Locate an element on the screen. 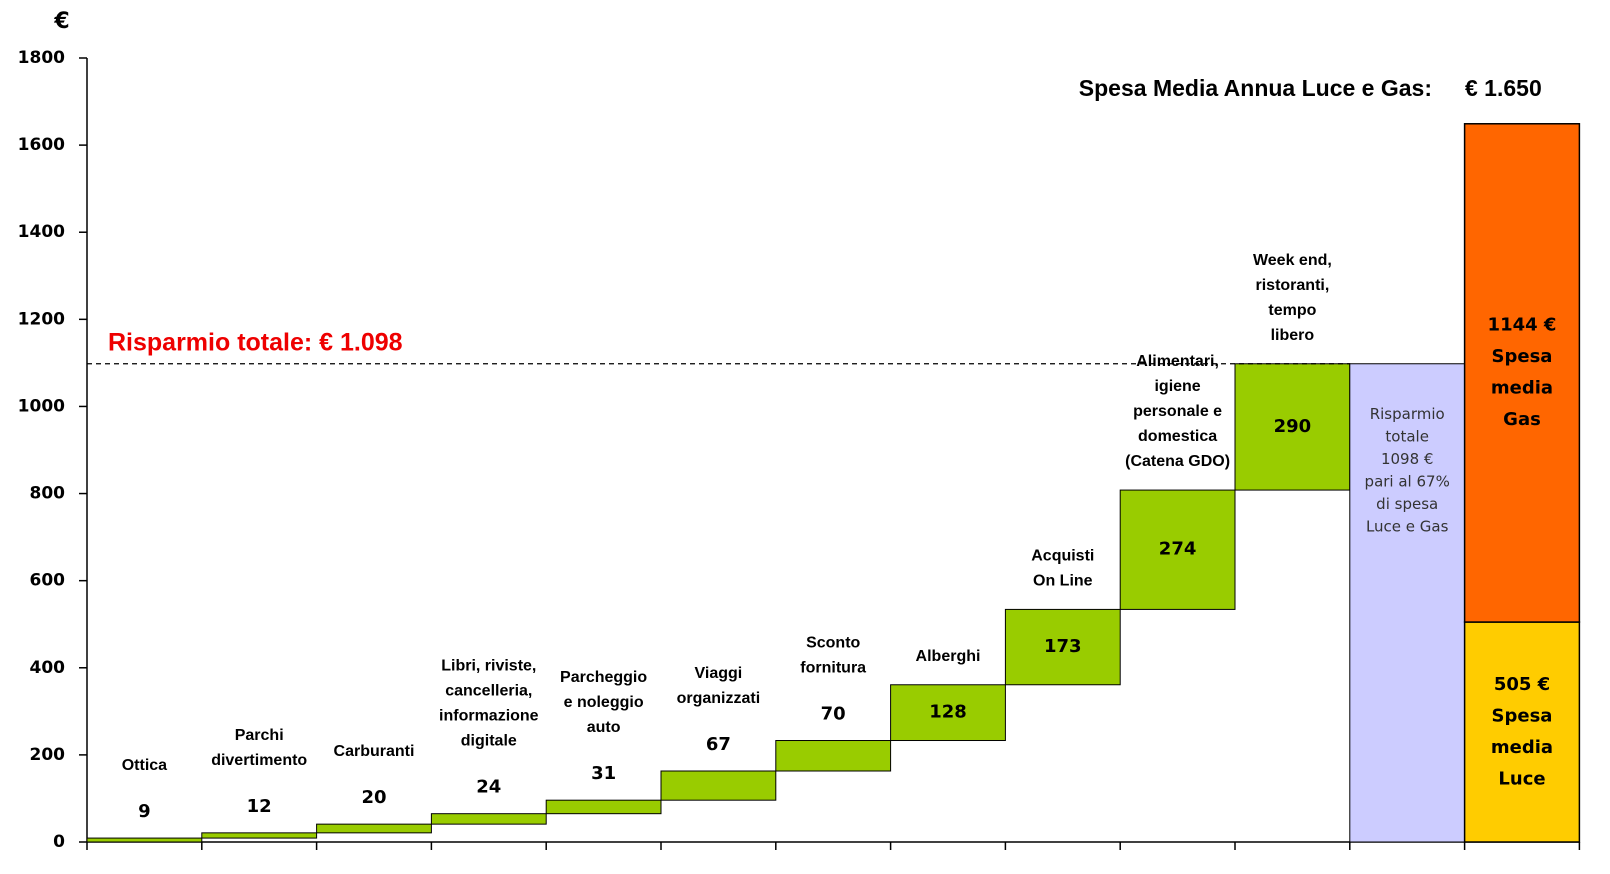  stack-value-label: 1144 € is located at coordinates (1522, 325).